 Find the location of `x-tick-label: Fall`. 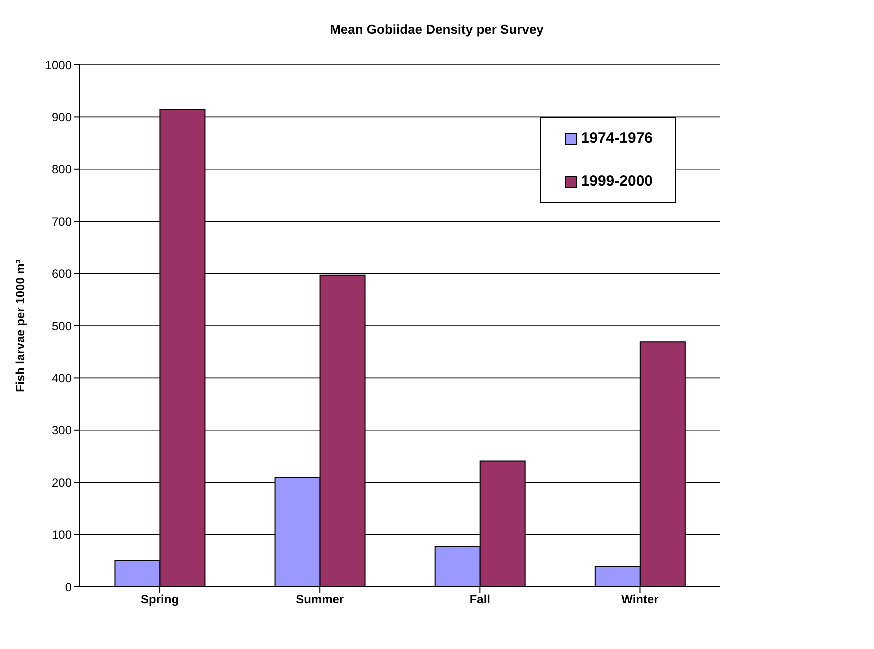

x-tick-label: Fall is located at coordinates (480, 599).